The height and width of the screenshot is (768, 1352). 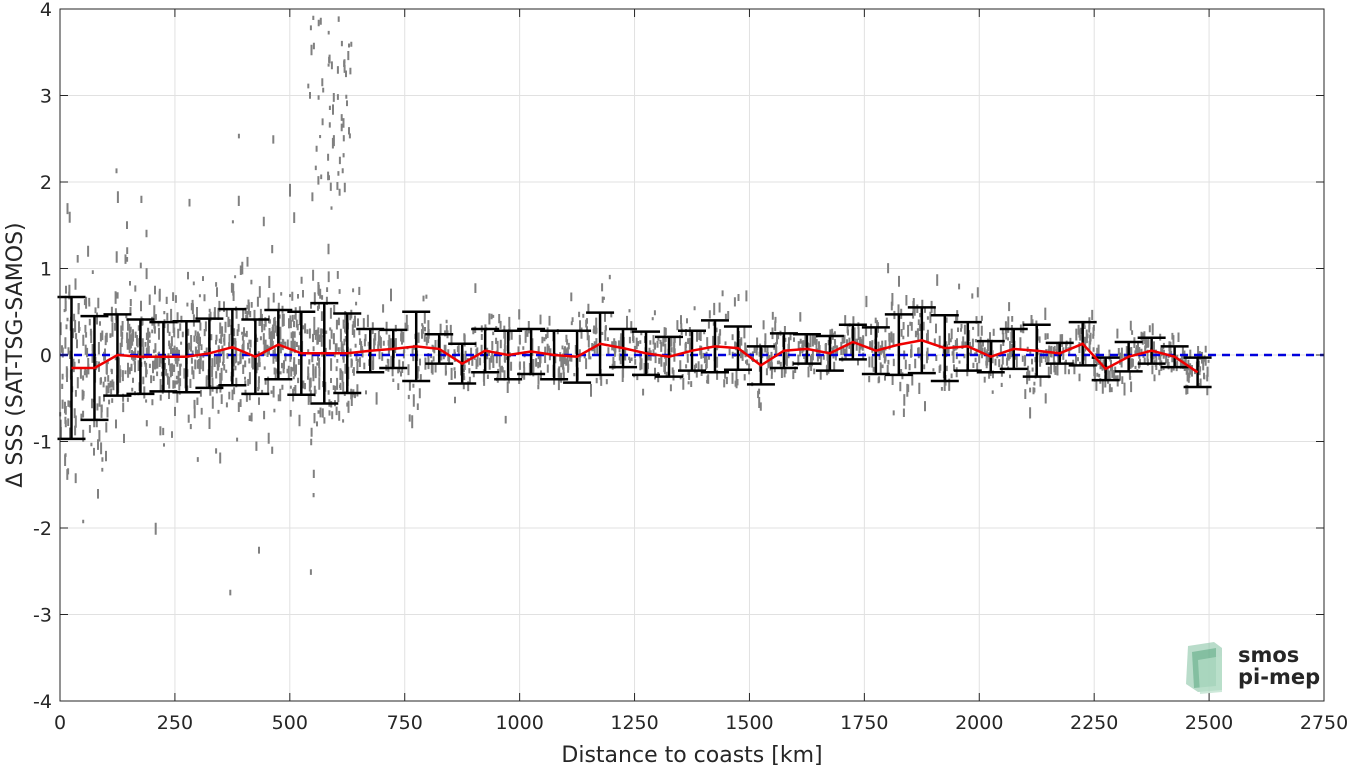 I want to click on y-tick-label: 0, so click(x=46, y=356).